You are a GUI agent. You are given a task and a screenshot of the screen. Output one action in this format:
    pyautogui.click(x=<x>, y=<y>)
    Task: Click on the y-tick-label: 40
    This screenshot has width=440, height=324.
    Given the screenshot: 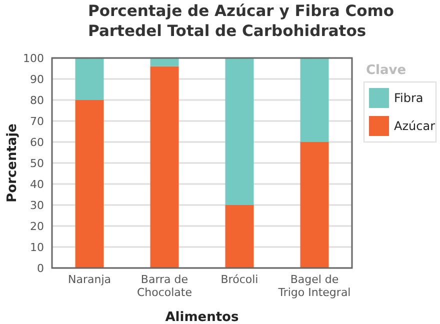 What is the action you would take?
    pyautogui.click(x=37, y=184)
    